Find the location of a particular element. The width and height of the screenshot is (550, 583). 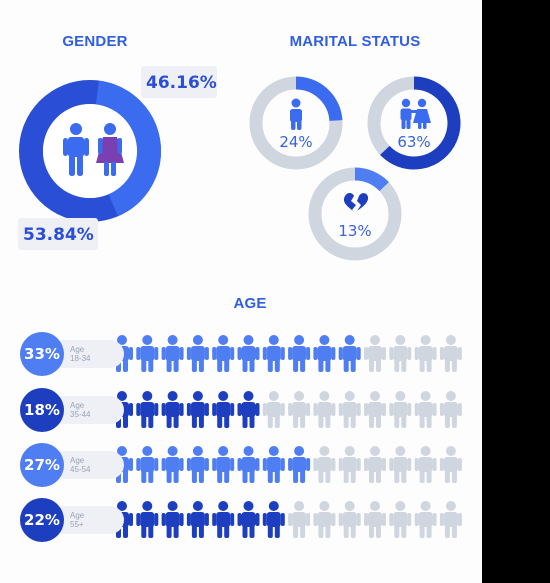

broken-heart-pct-label: 13% is located at coordinates (354, 231).